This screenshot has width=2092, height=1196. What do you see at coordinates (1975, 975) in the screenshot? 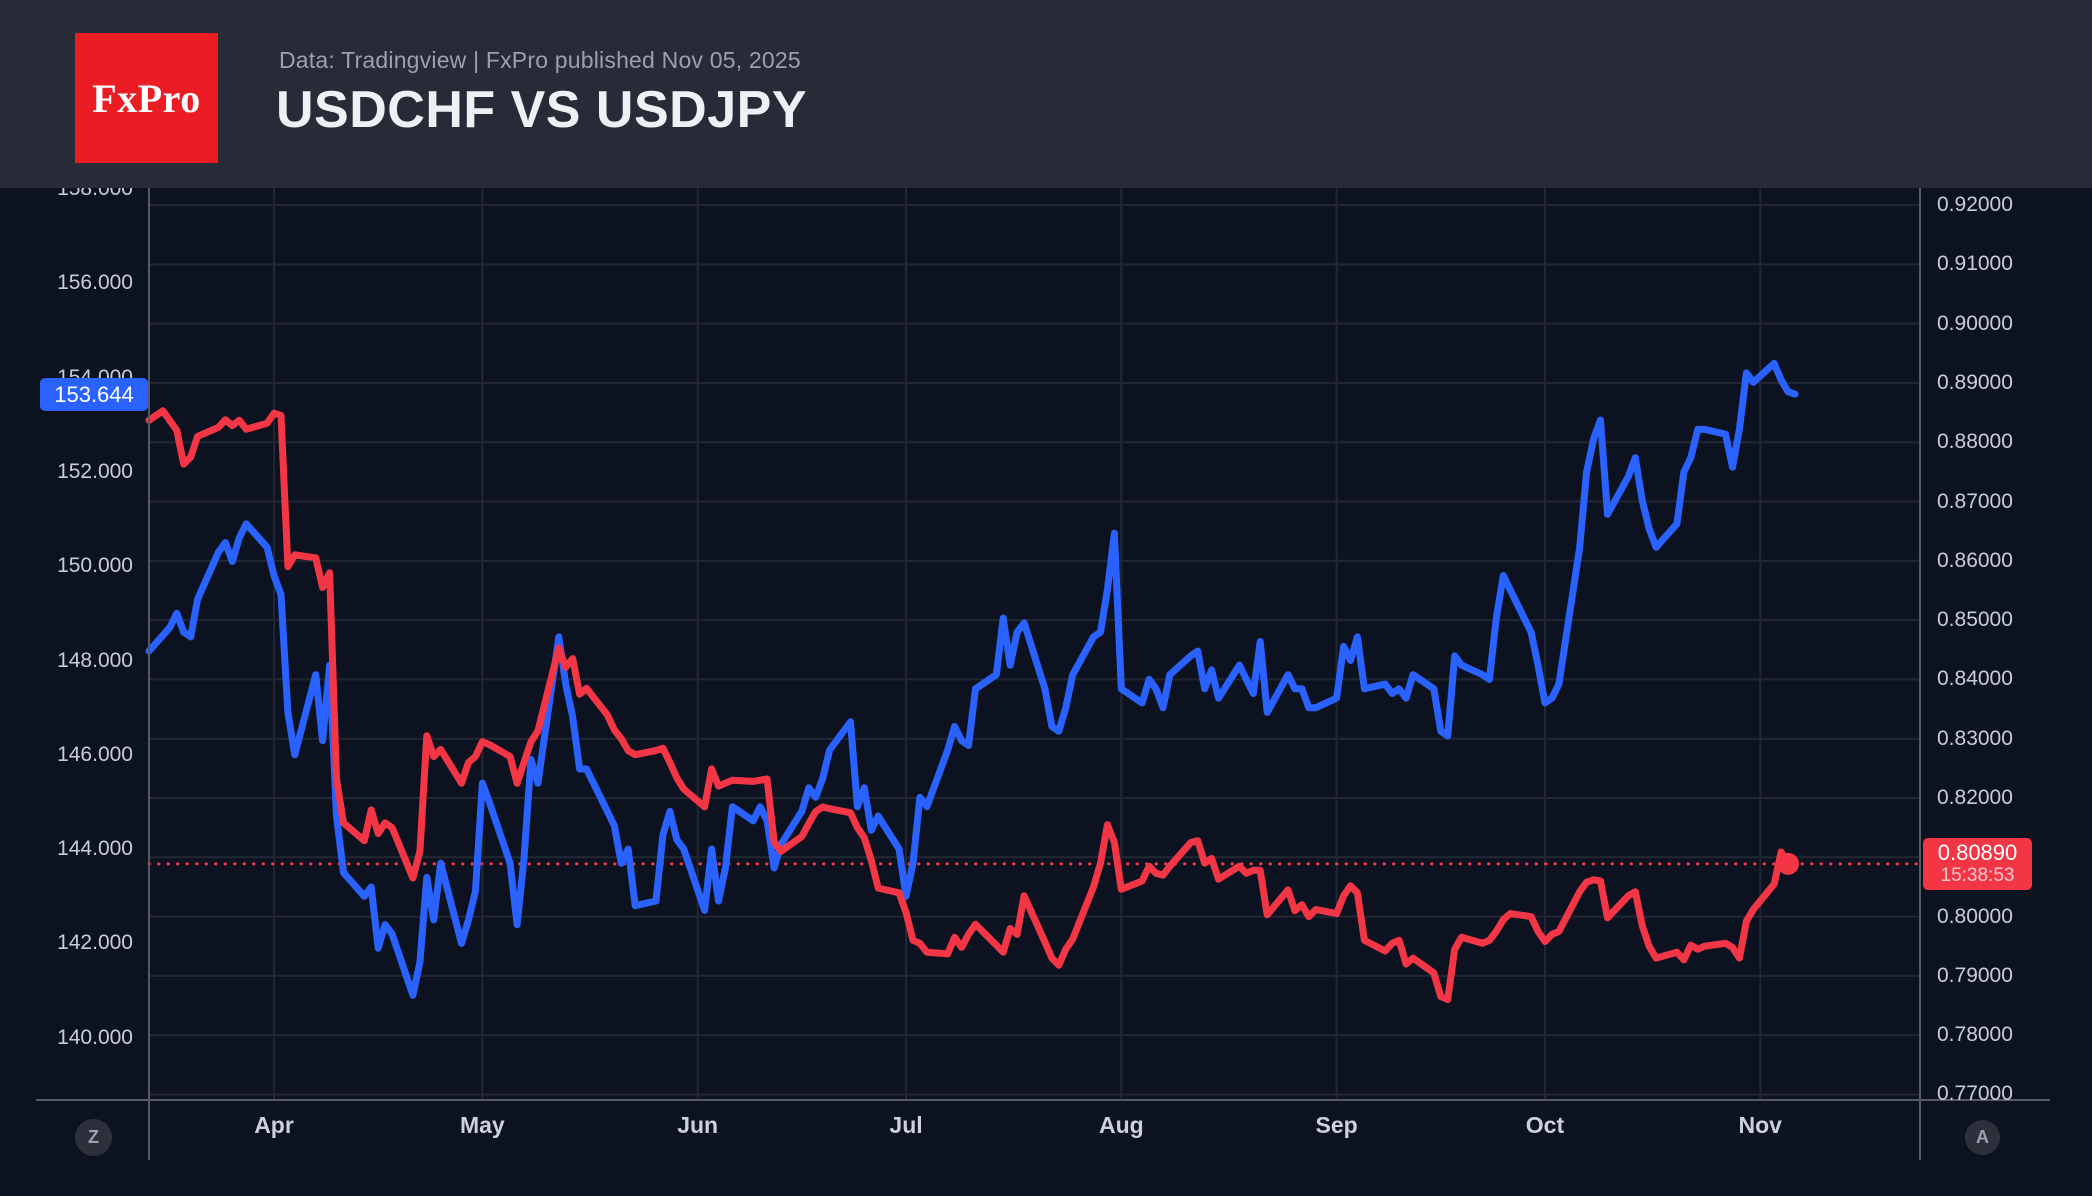
I see `y-axis-right-label: 0.79000` at bounding box center [1975, 975].